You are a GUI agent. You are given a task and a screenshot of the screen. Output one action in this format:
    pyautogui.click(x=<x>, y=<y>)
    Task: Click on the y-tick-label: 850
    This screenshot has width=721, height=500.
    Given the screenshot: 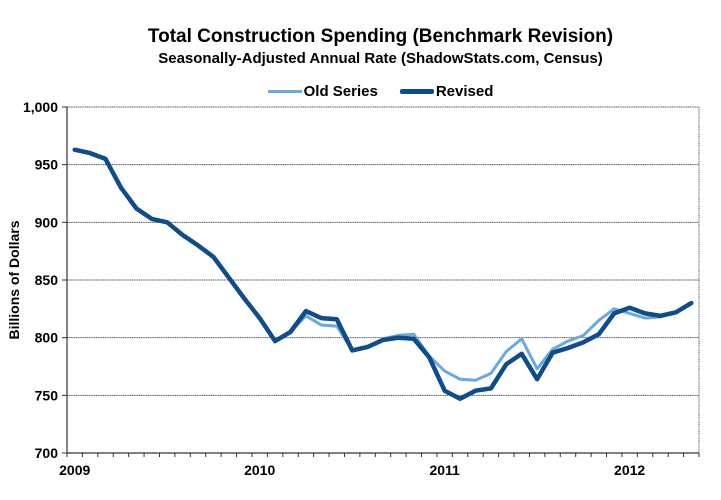 What is the action you would take?
    pyautogui.click(x=47, y=280)
    